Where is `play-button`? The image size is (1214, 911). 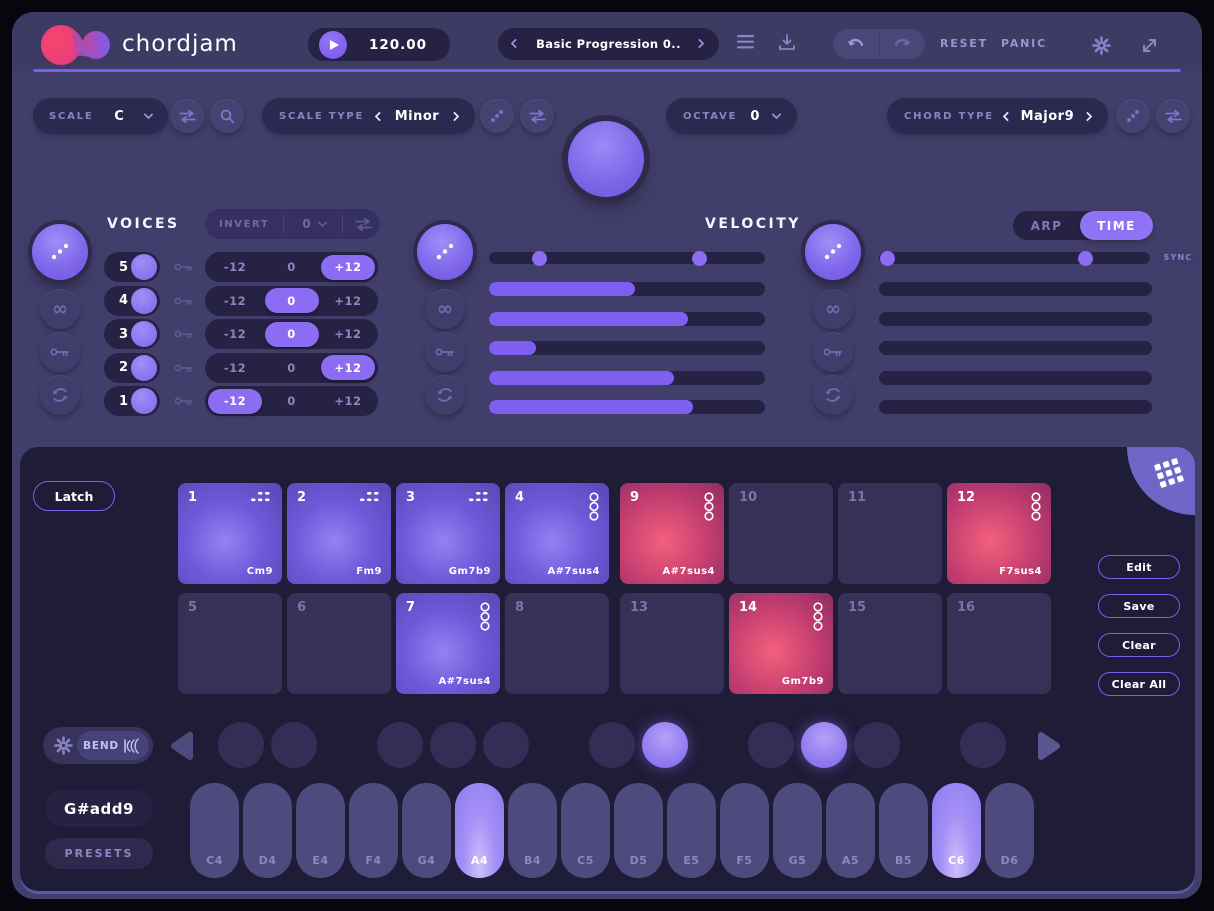 play-button is located at coordinates (333, 44).